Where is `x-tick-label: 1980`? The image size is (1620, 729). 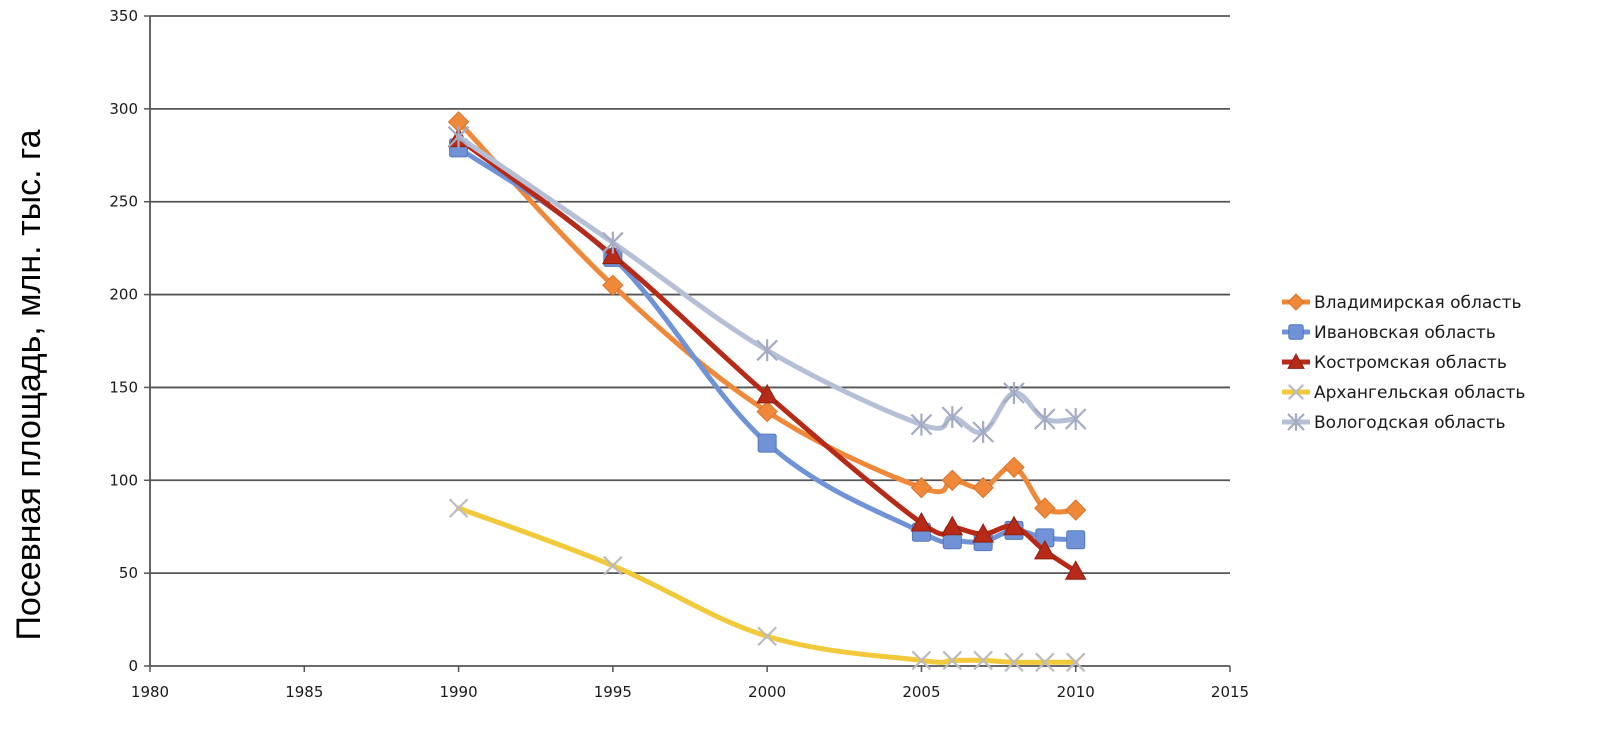 x-tick-label: 1980 is located at coordinates (150, 692).